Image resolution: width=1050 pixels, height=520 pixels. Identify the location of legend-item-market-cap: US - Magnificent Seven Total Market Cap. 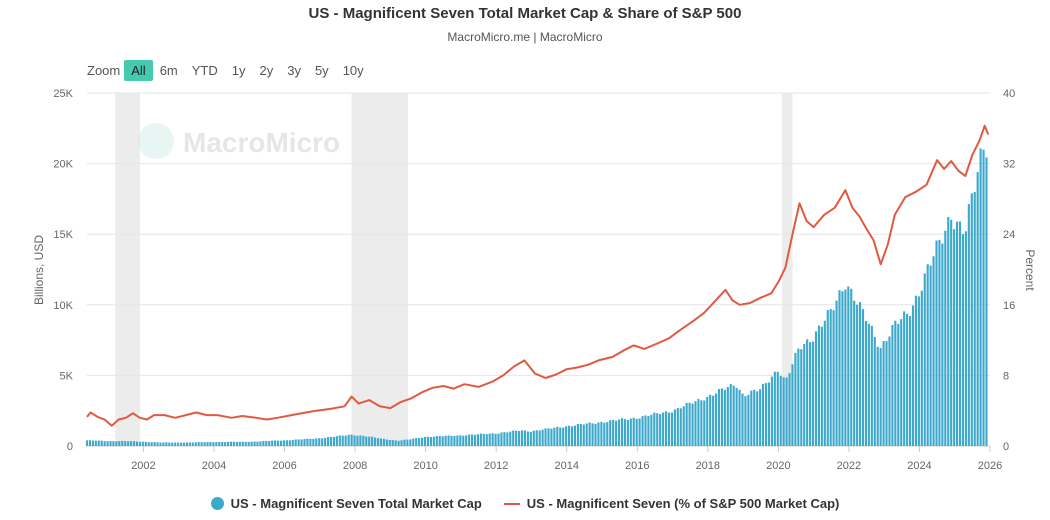
(346, 503).